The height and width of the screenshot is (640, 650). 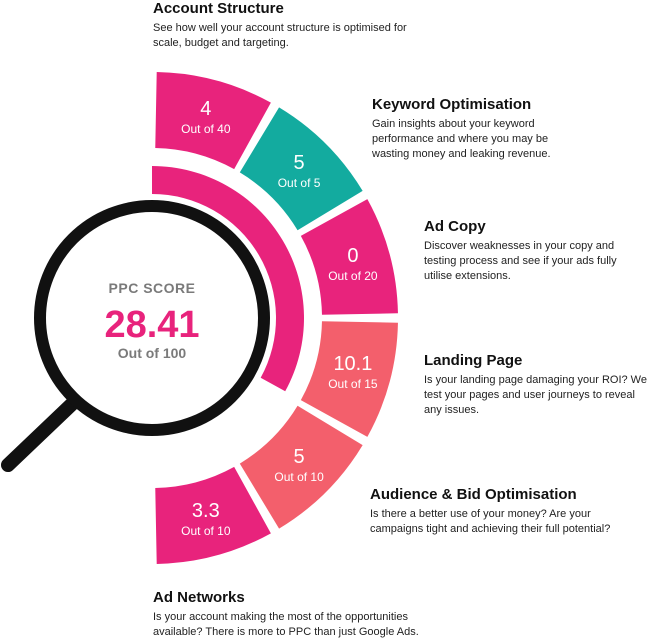 I want to click on section-title: Landing Page, so click(x=473, y=360).